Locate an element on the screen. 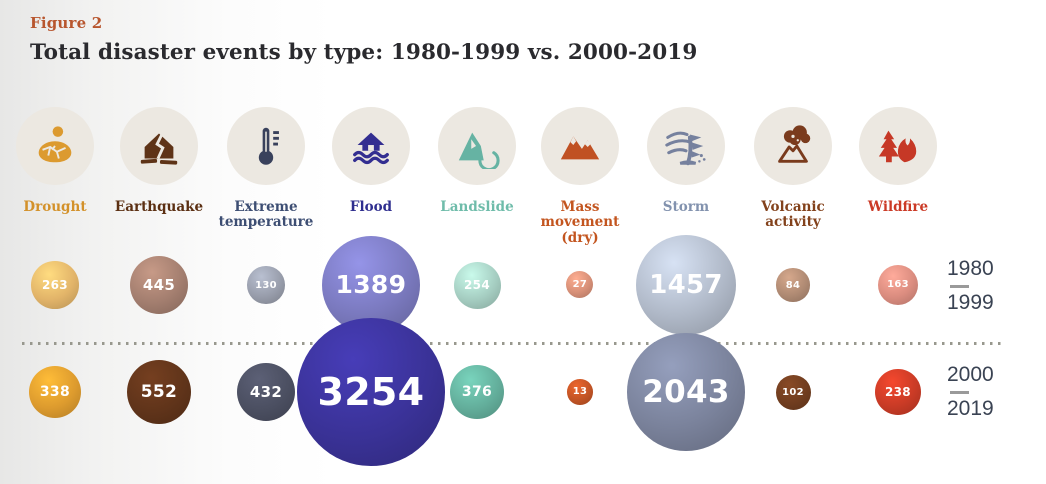 The height and width of the screenshot is (484, 1046). bubble-value: 1389 is located at coordinates (371, 285).